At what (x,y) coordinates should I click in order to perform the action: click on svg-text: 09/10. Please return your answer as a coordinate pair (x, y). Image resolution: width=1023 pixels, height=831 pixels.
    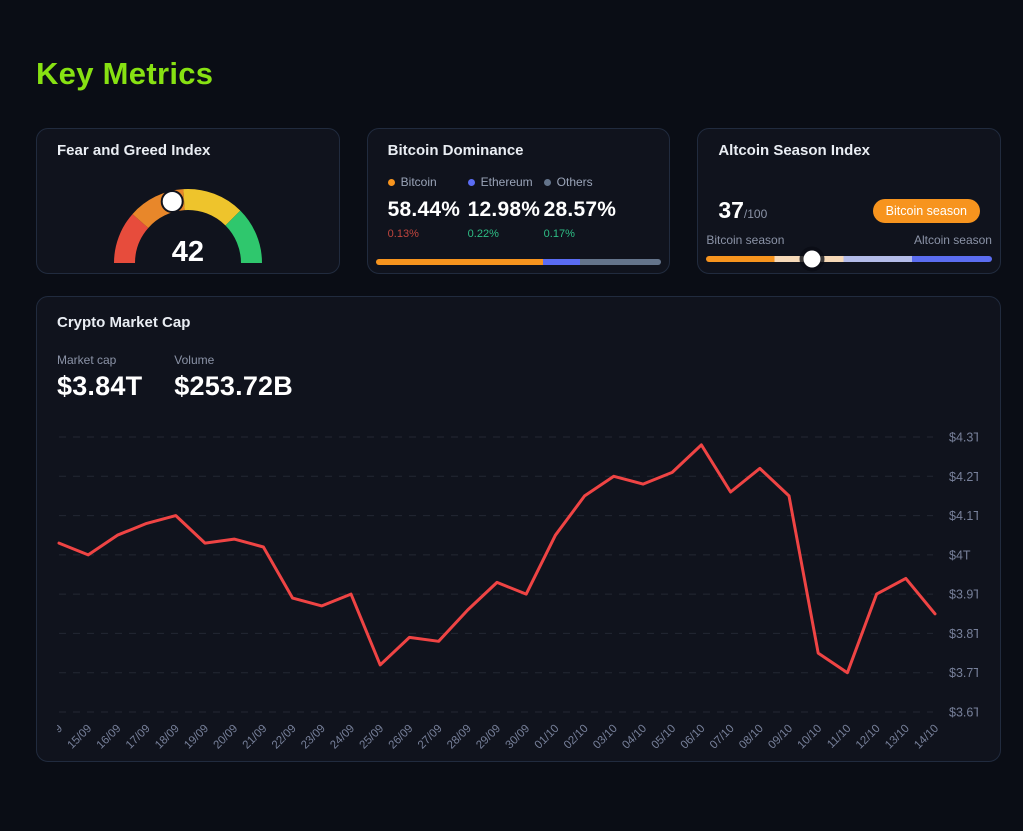
    Looking at the image, I should click on (780, 737).